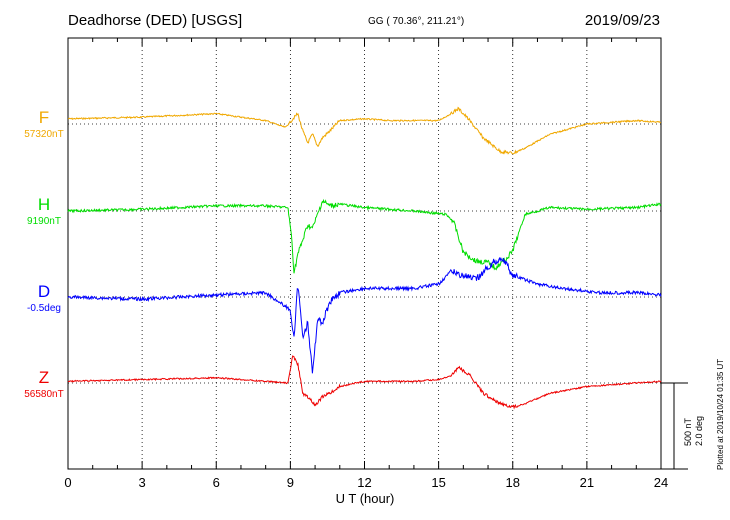 Image resolution: width=730 pixels, height=520 pixels. I want to click on x-tick-label-3: 3, so click(142, 482).